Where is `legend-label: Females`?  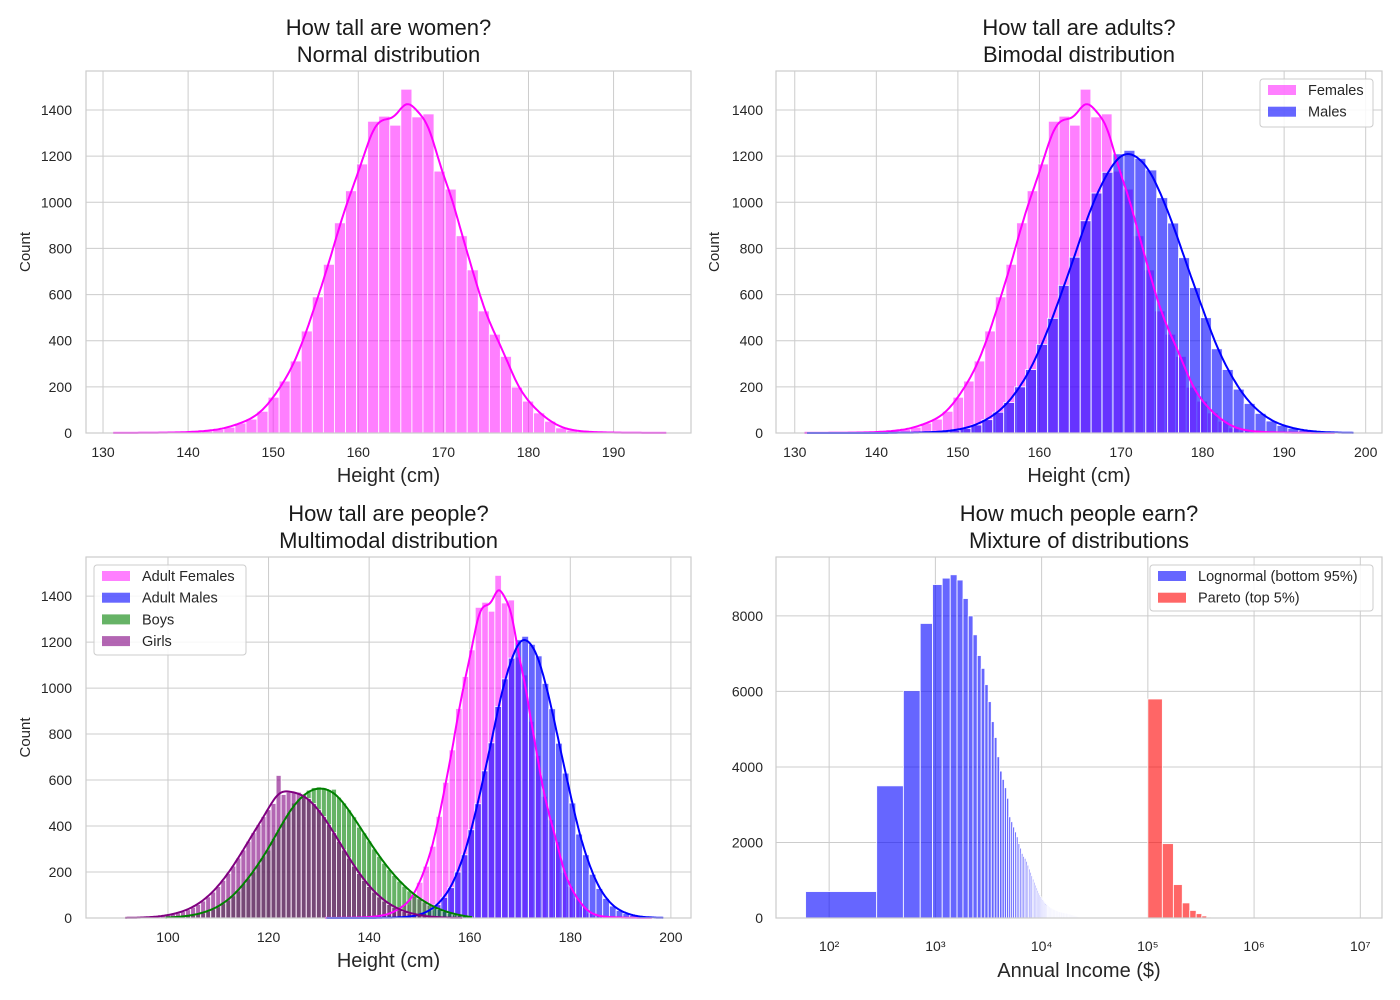
legend-label: Females is located at coordinates (1336, 91).